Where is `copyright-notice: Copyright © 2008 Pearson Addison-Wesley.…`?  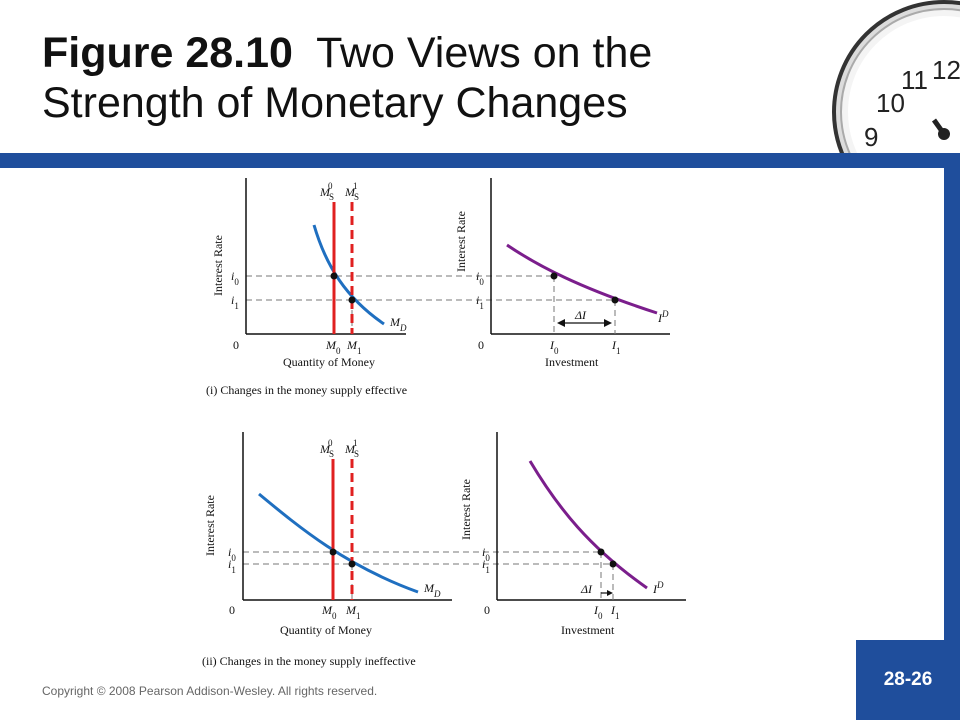 copyright-notice: Copyright © 2008 Pearson Addison-Wesley.… is located at coordinates (210, 691).